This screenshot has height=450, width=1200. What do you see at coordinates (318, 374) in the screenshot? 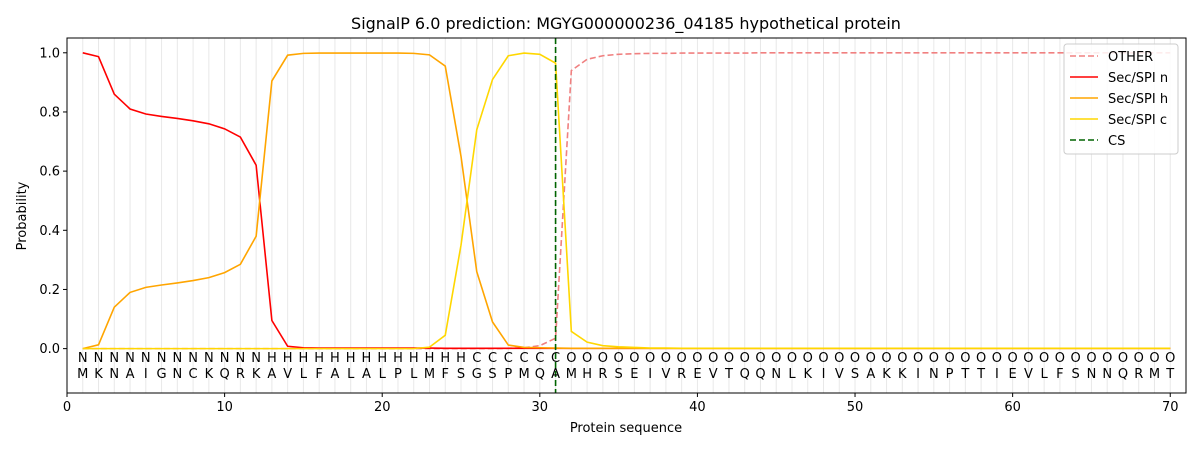
I see `residue-label: F` at bounding box center [318, 374].